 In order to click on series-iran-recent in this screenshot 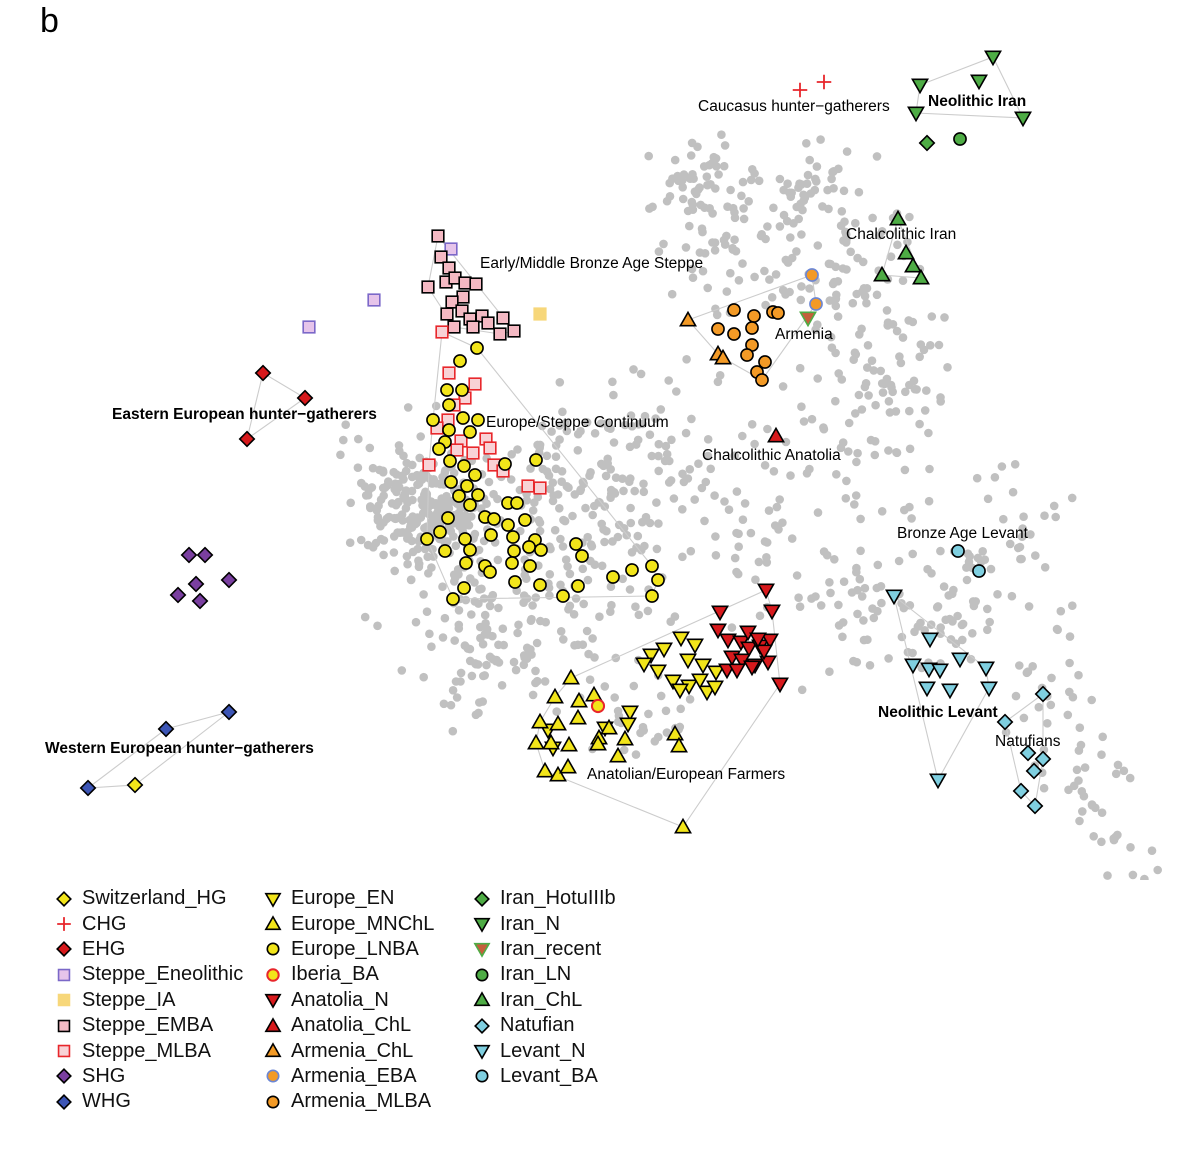, I will do `click(808, 319)`.